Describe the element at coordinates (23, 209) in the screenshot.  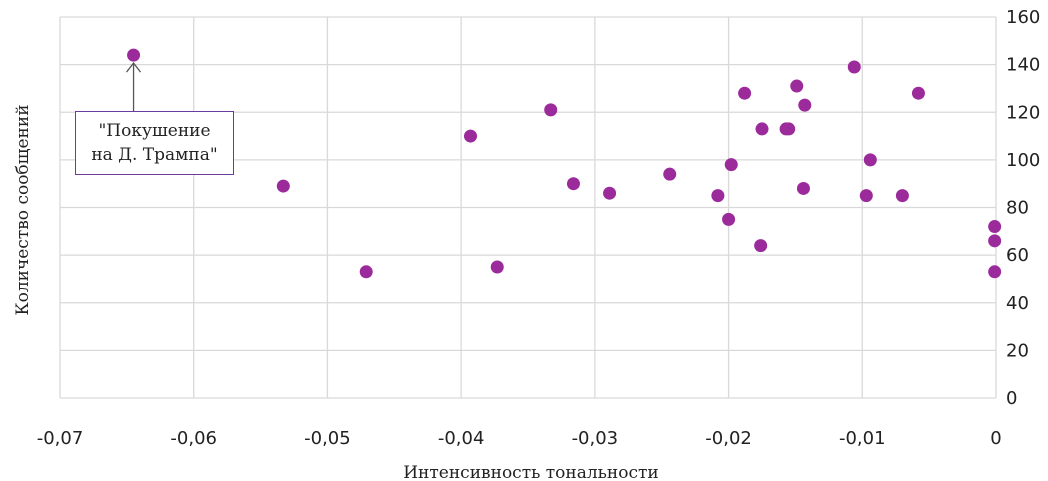
I see `y-axis-title: Количество сообщений` at that location.